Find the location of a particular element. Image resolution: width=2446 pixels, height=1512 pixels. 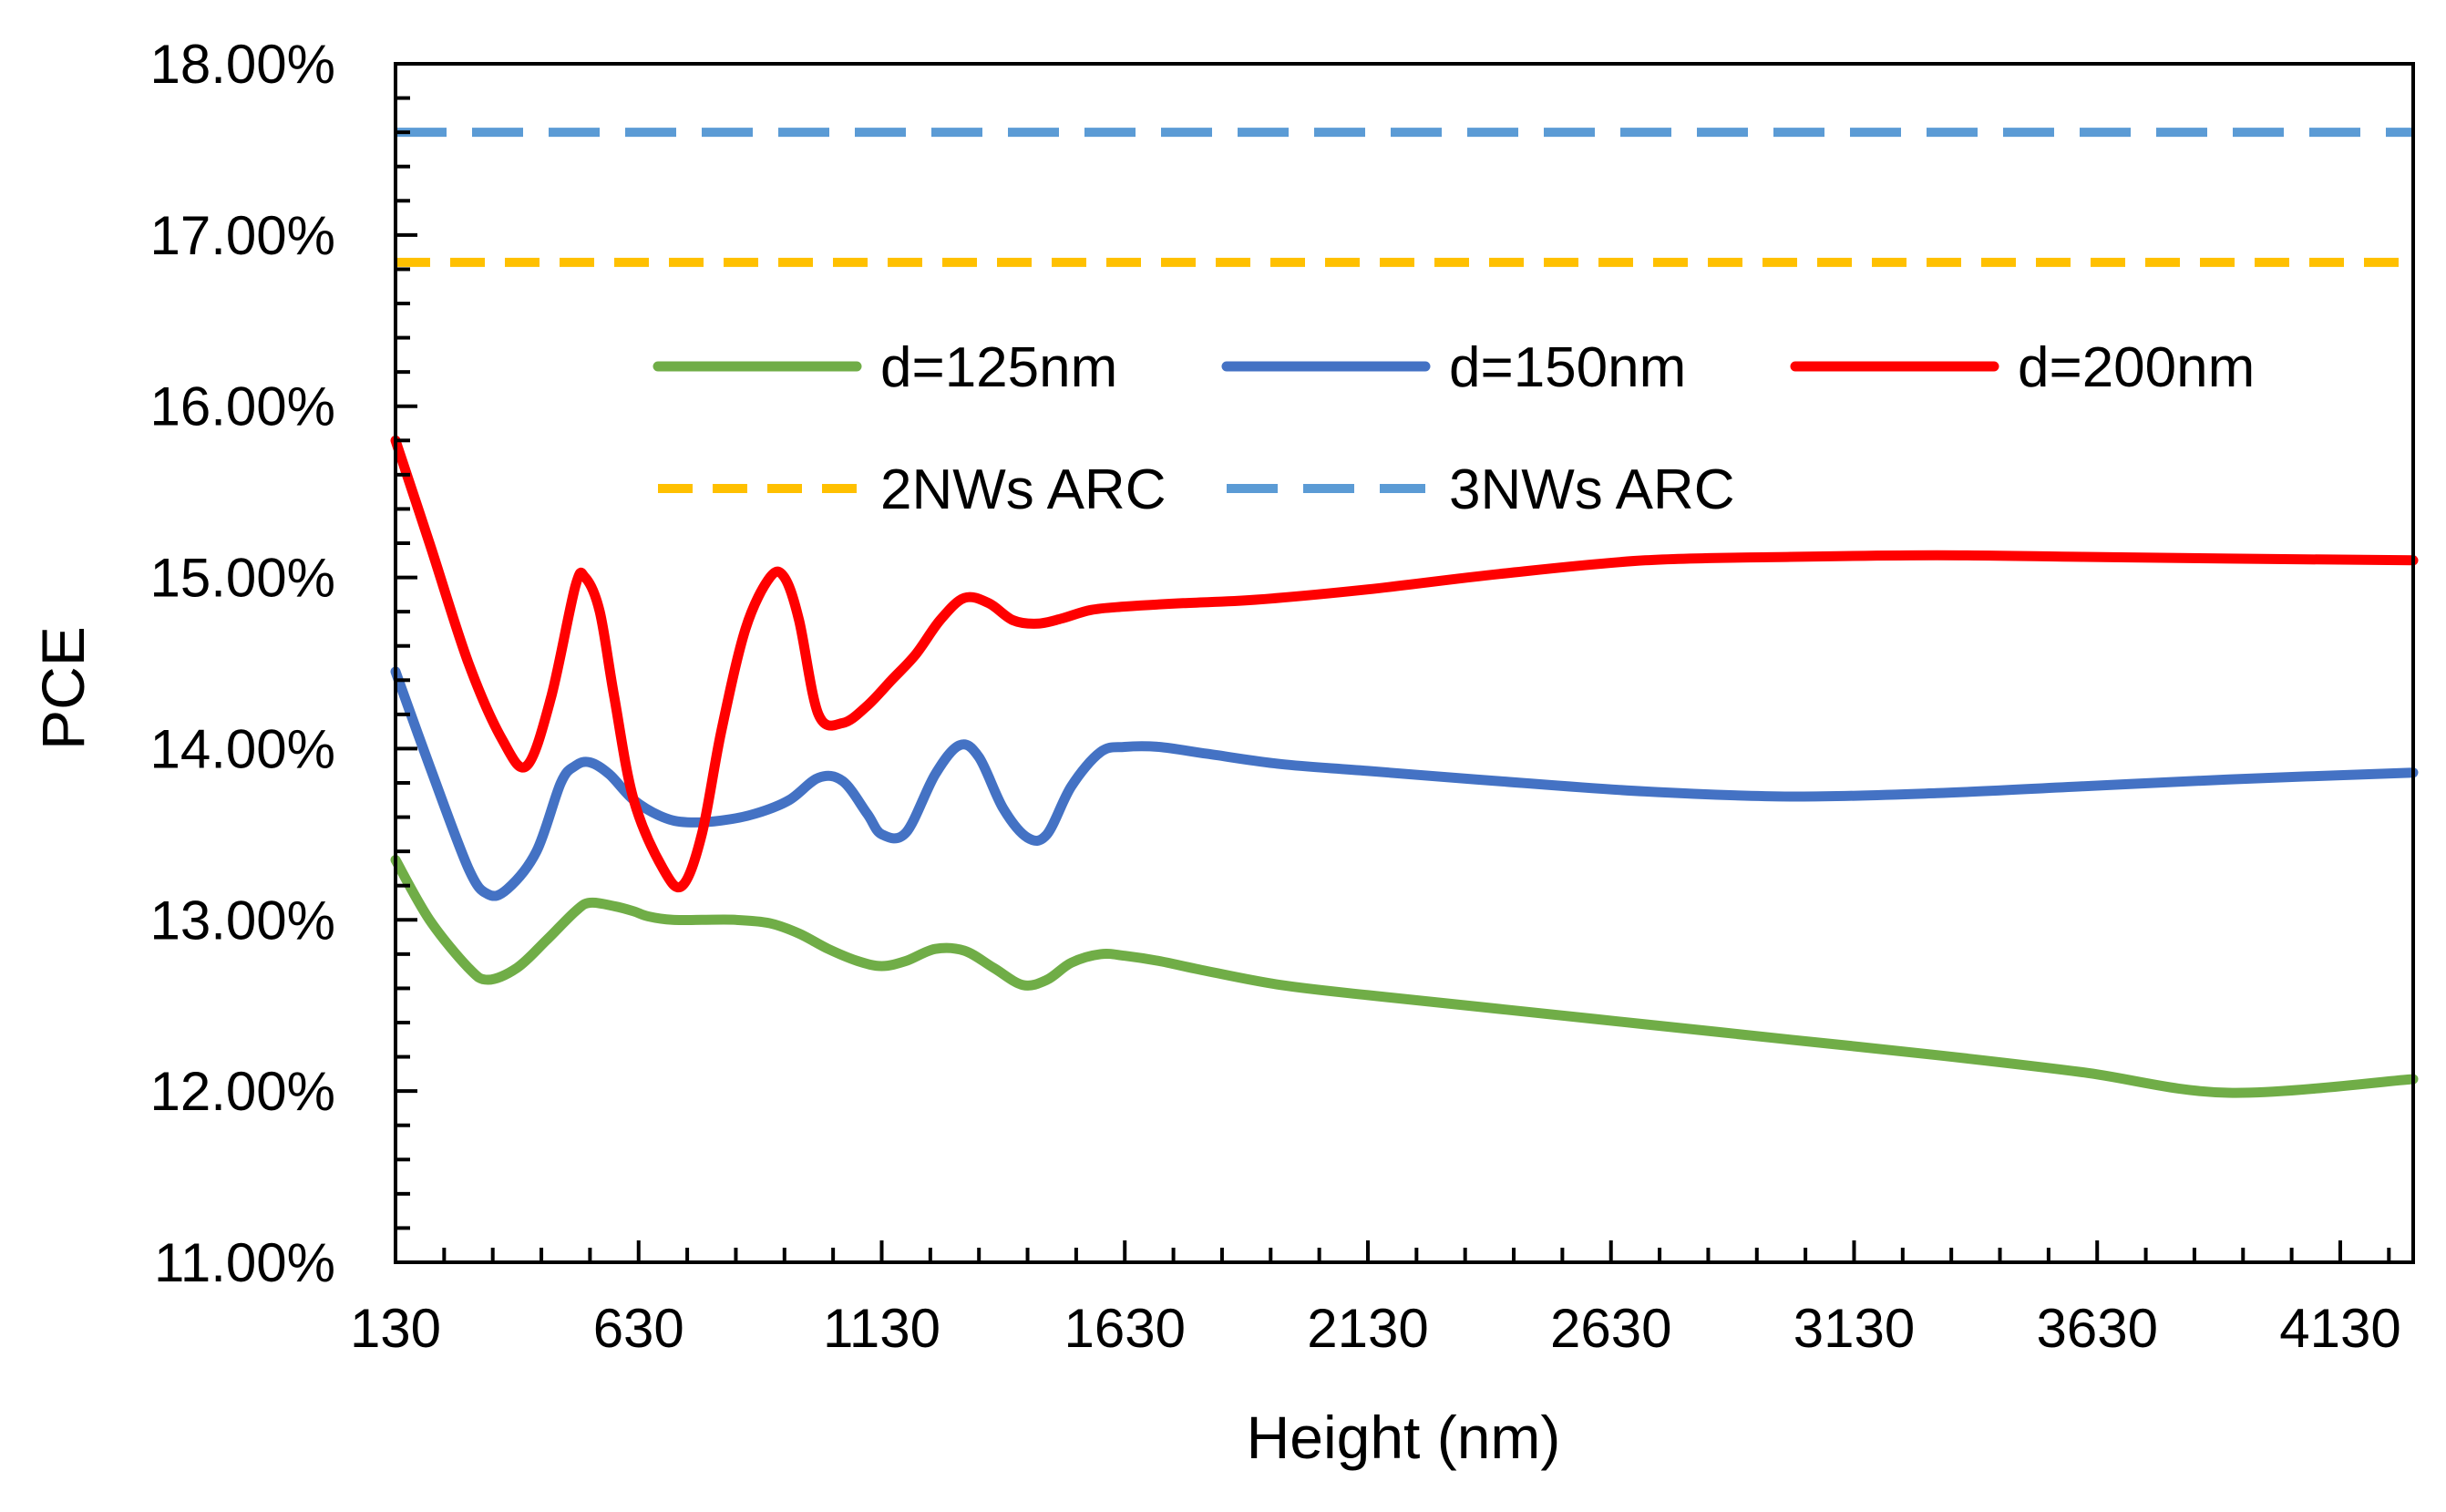

x-tick-label: 1630 is located at coordinates (1124, 1329).